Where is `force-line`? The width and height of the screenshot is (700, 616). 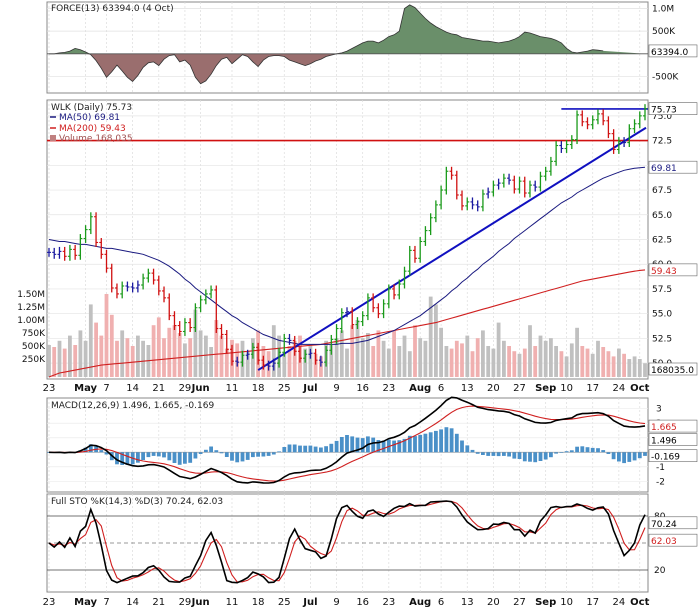 force-line is located at coordinates (326, 44).